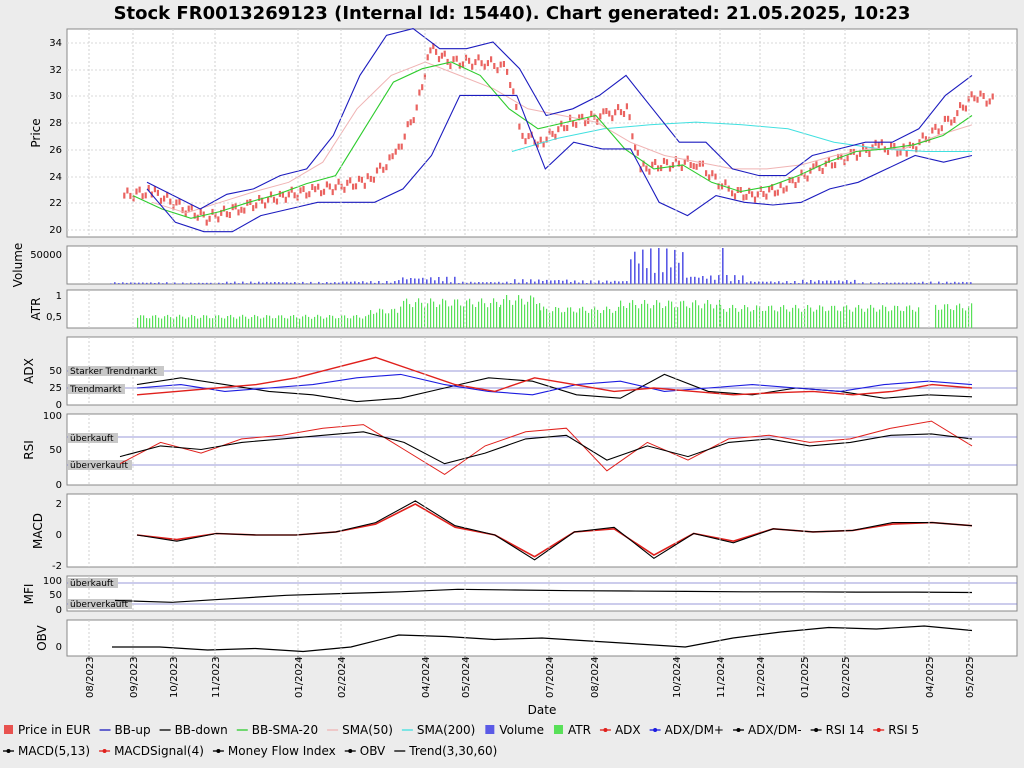 The image size is (1024, 768). I want to click on sma200-line, so click(741, 136).